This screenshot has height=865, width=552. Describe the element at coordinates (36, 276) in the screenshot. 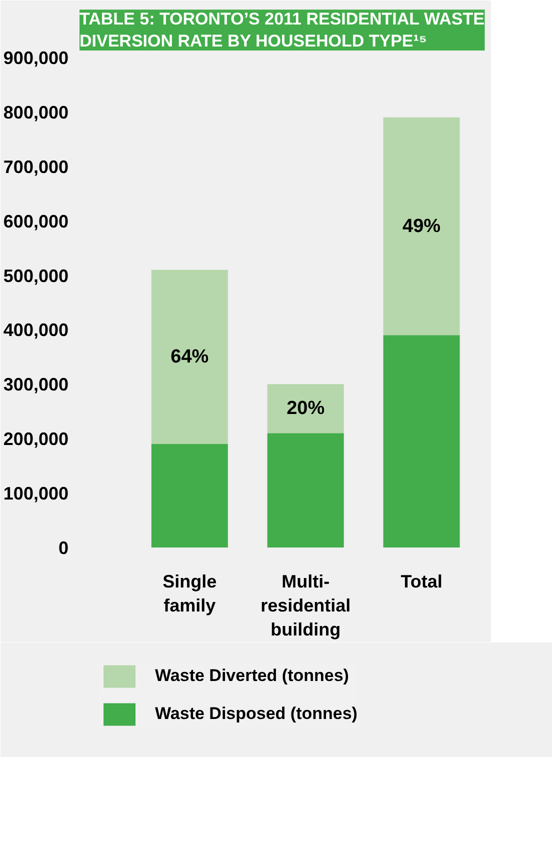

I see `y-tick-label: 500,000` at that location.